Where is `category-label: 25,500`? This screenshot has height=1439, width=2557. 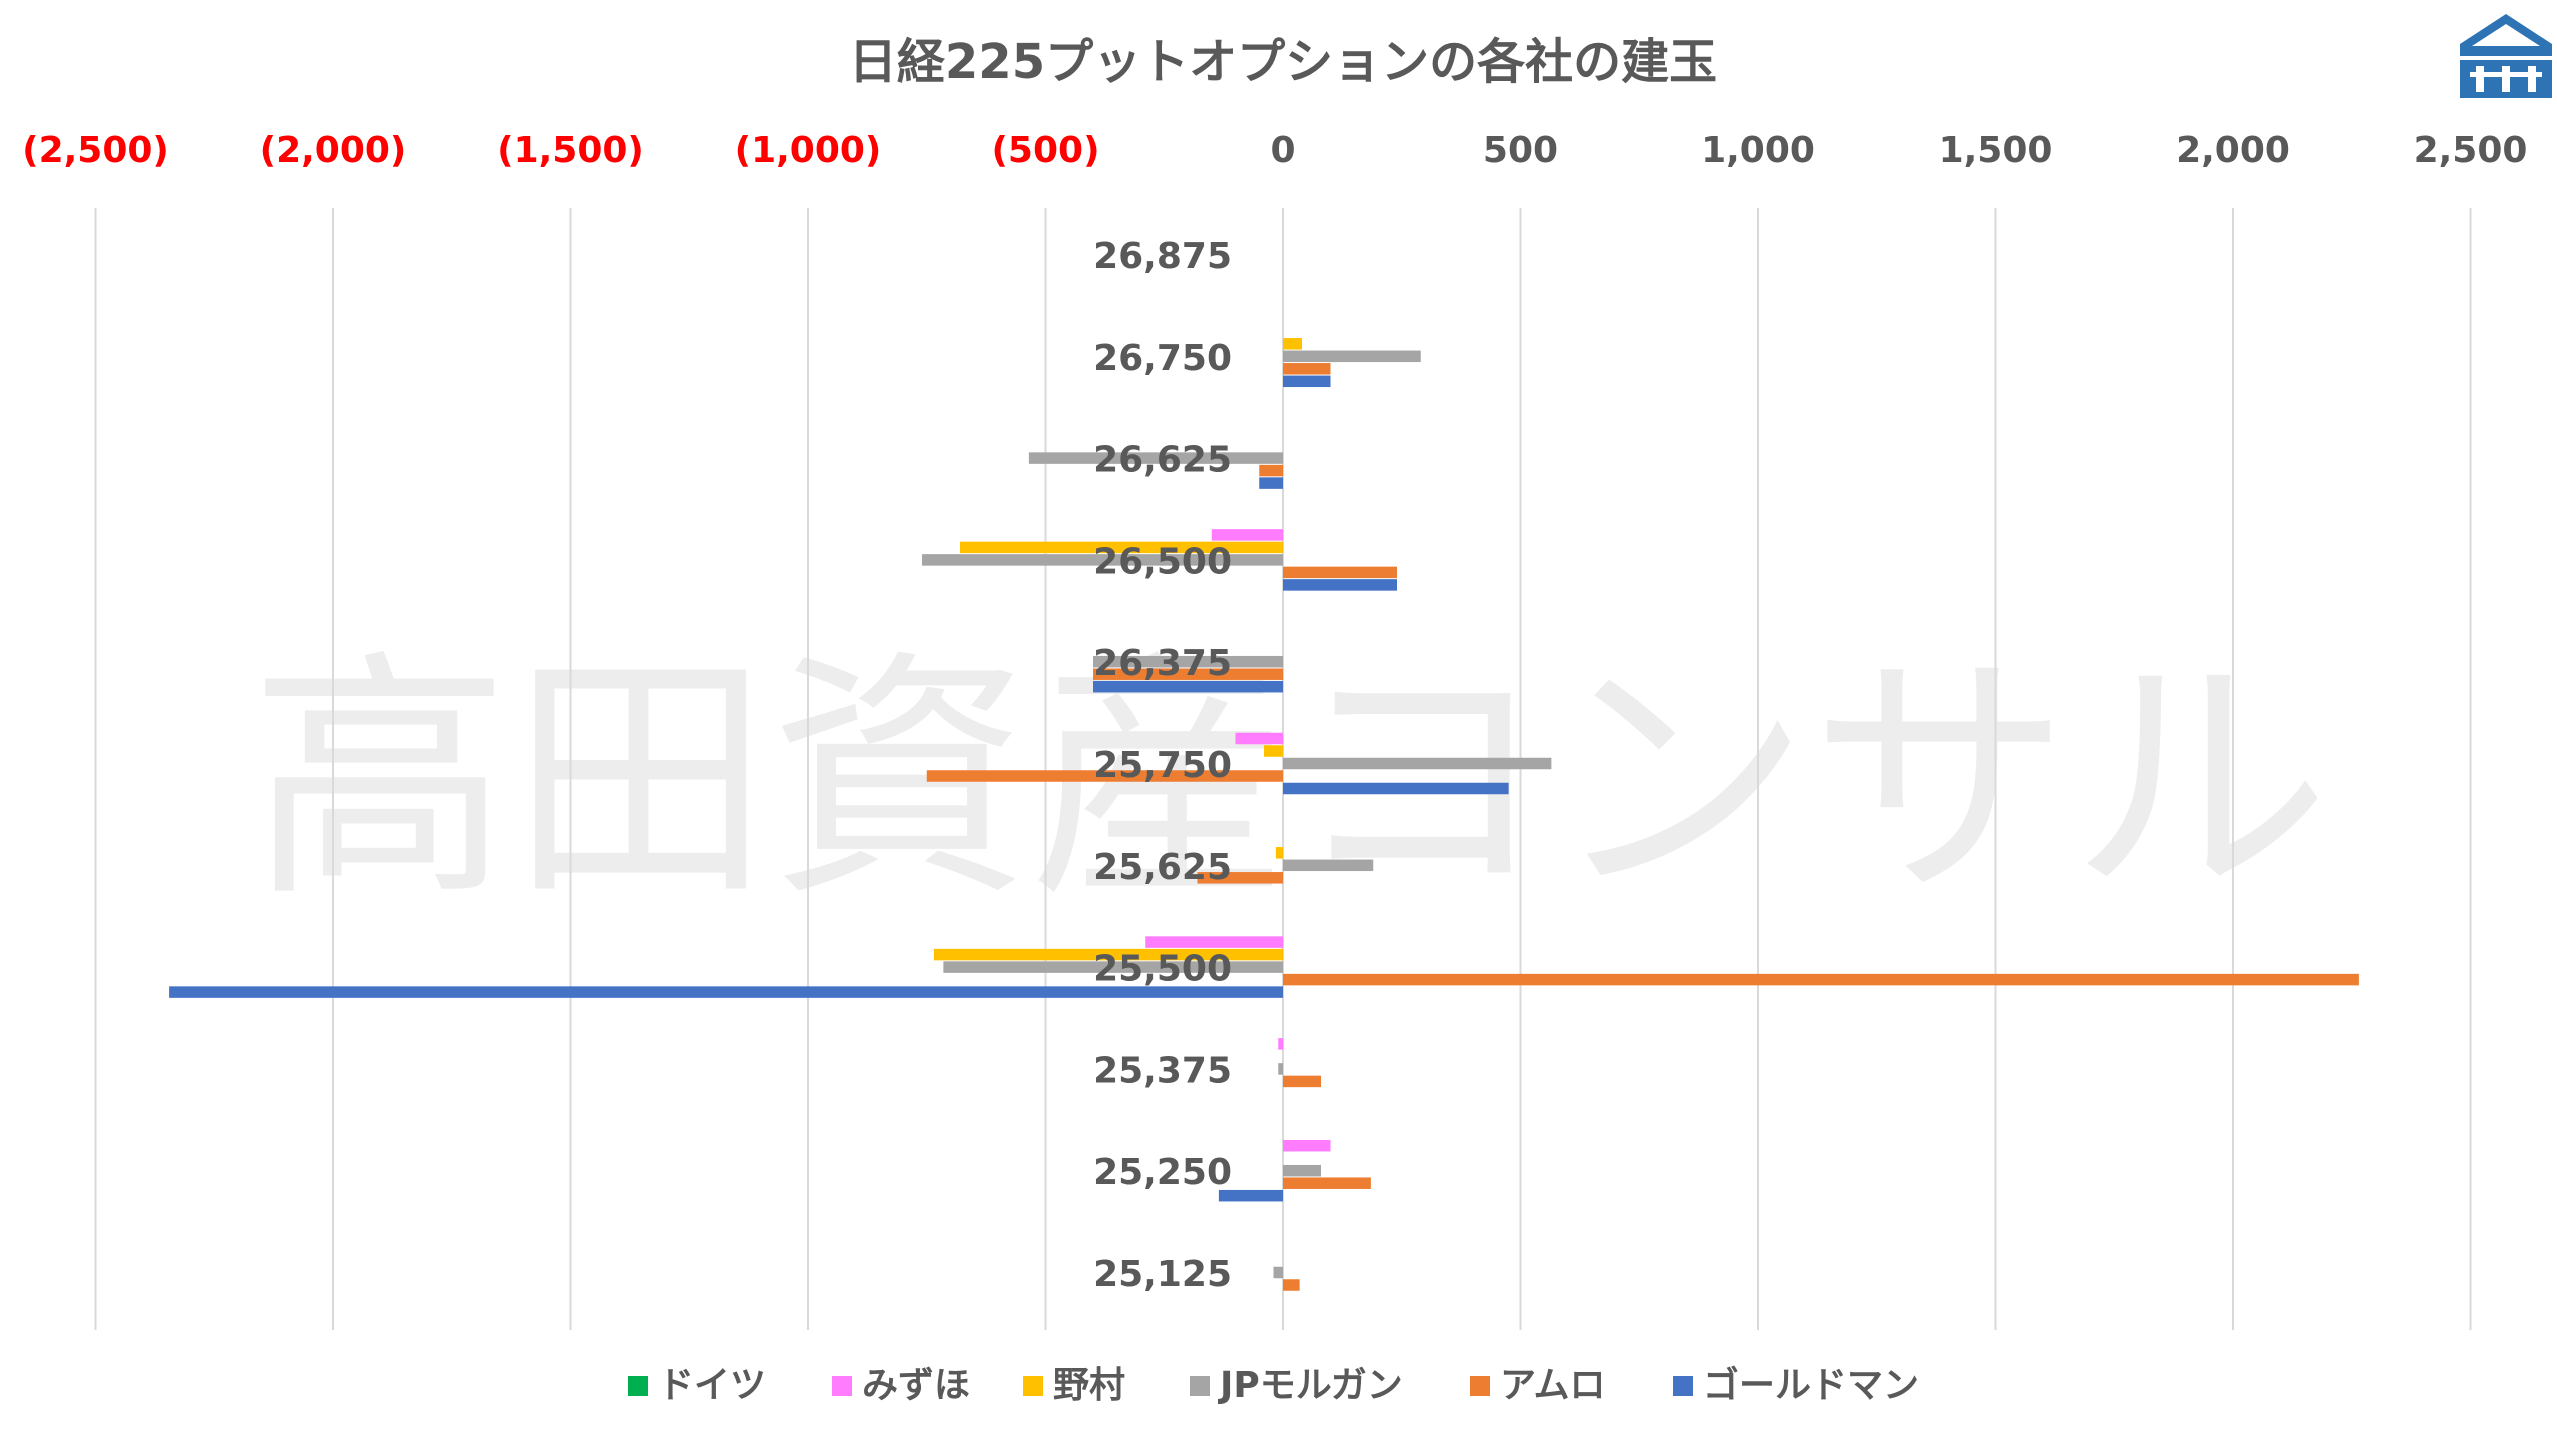 category-label: 25,500 is located at coordinates (1162, 969).